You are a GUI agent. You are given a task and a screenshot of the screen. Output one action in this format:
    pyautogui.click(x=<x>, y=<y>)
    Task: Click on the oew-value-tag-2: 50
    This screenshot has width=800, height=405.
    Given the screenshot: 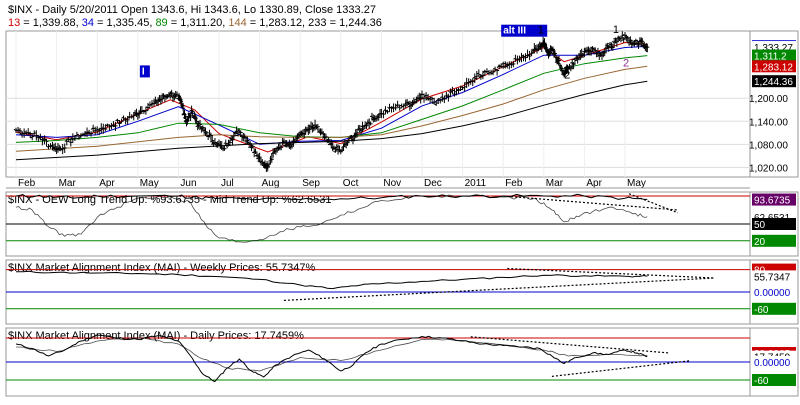 What is the action you would take?
    pyautogui.click(x=774, y=224)
    